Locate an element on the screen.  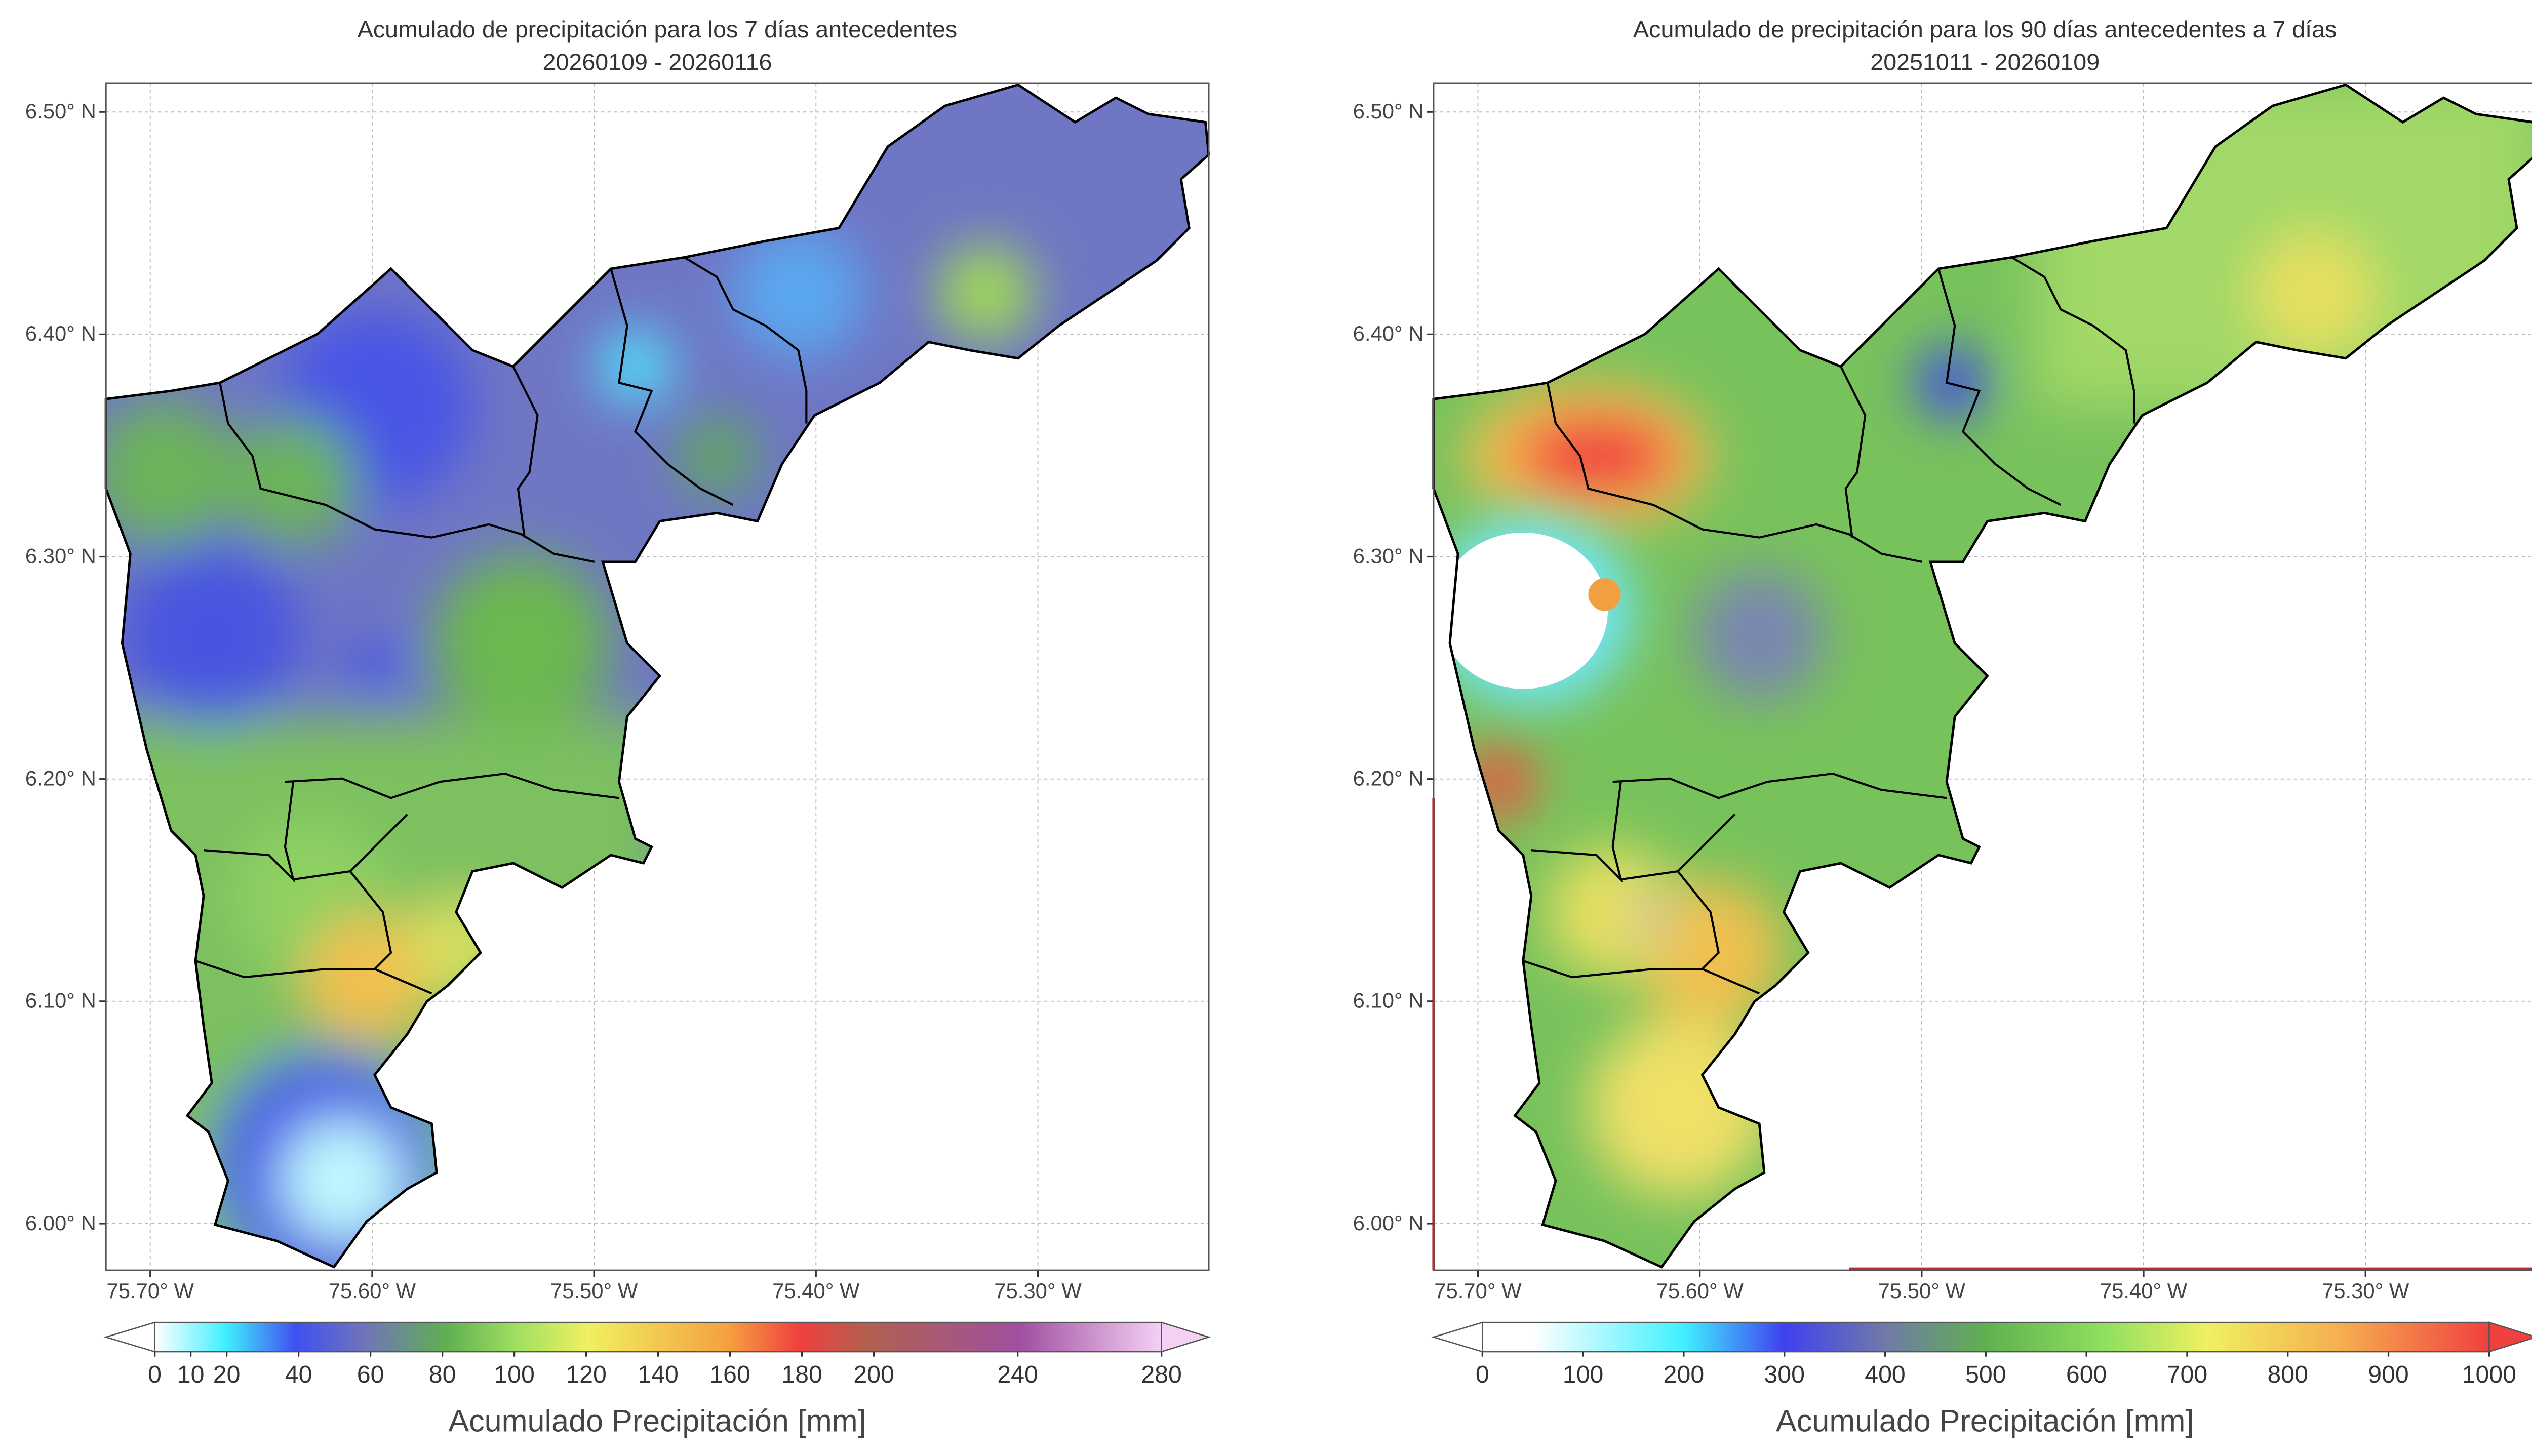
colorbar-tick-label: 160 is located at coordinates (729, 1374).